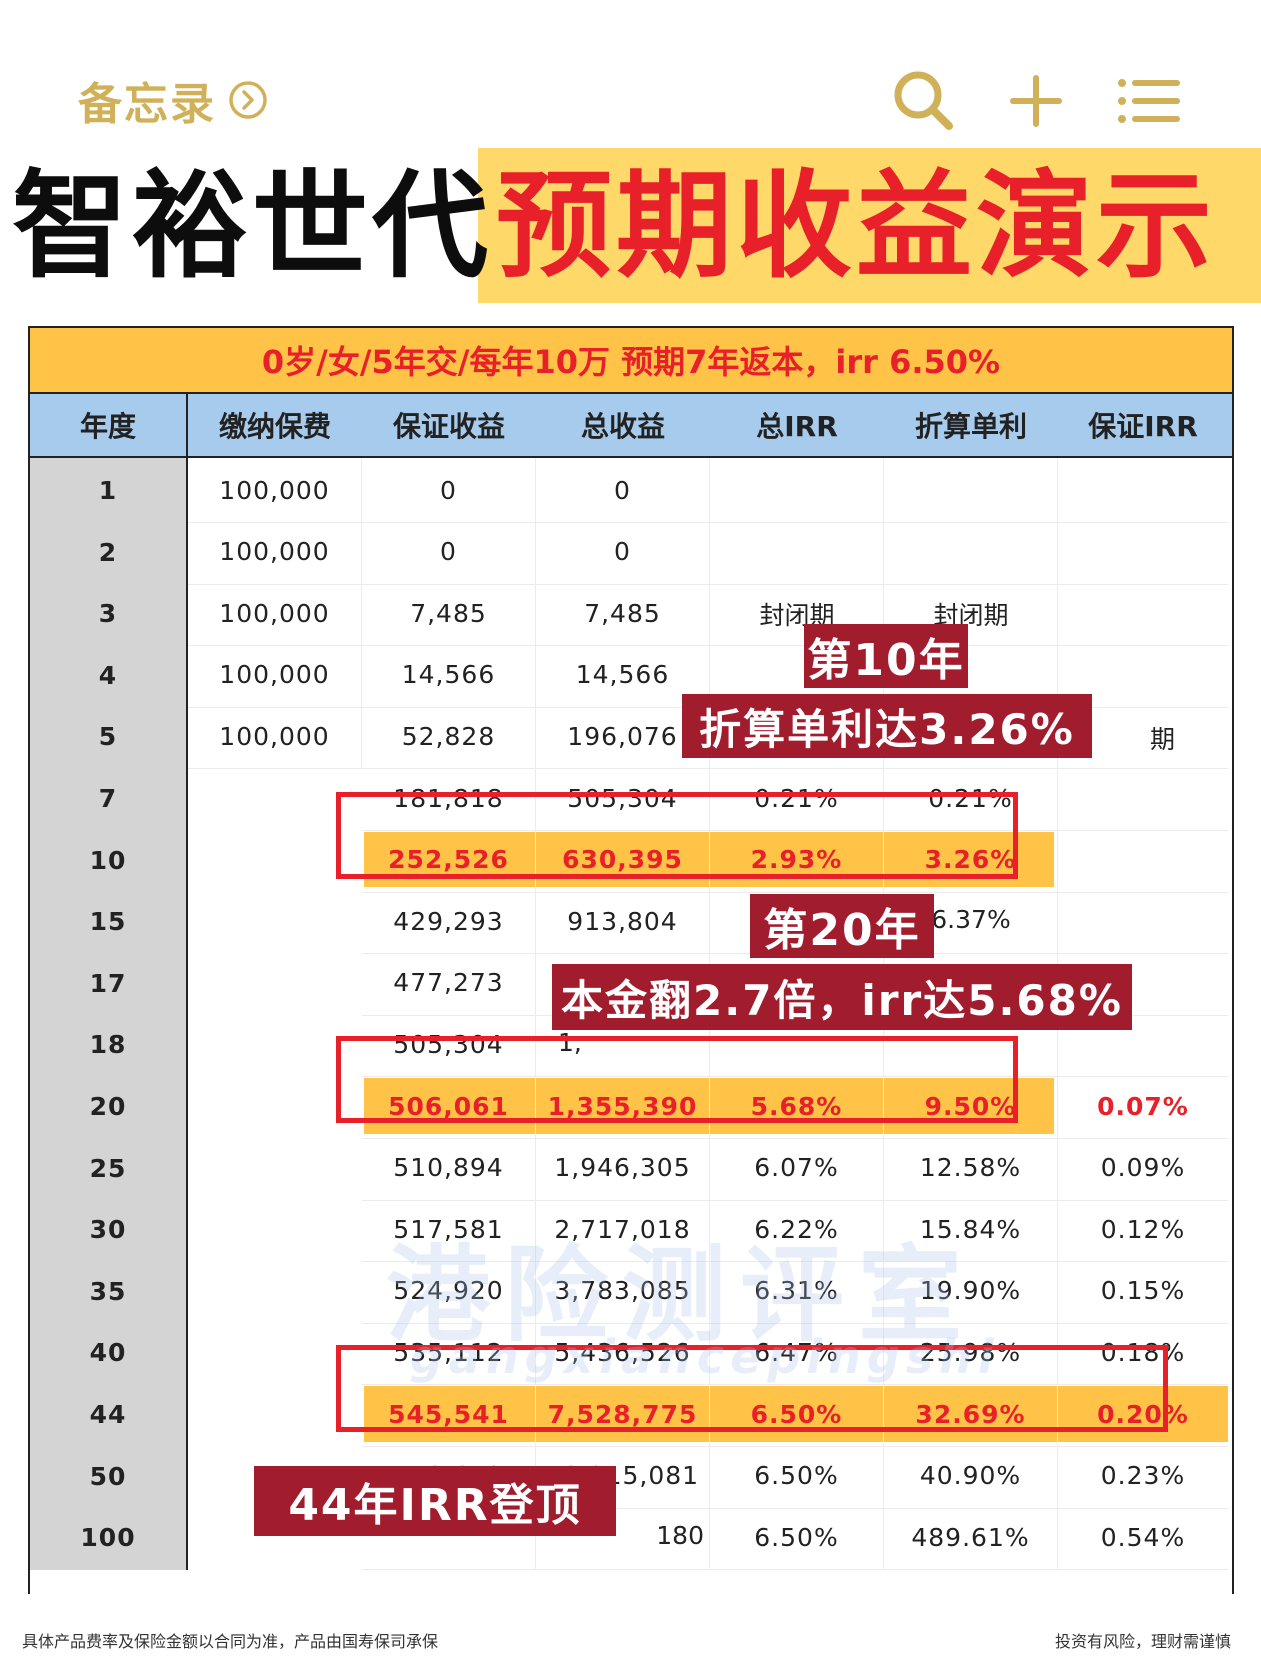 This screenshot has height=1656, width=1261. What do you see at coordinates (623, 1045) in the screenshot?
I see `cell-total` at bounding box center [623, 1045].